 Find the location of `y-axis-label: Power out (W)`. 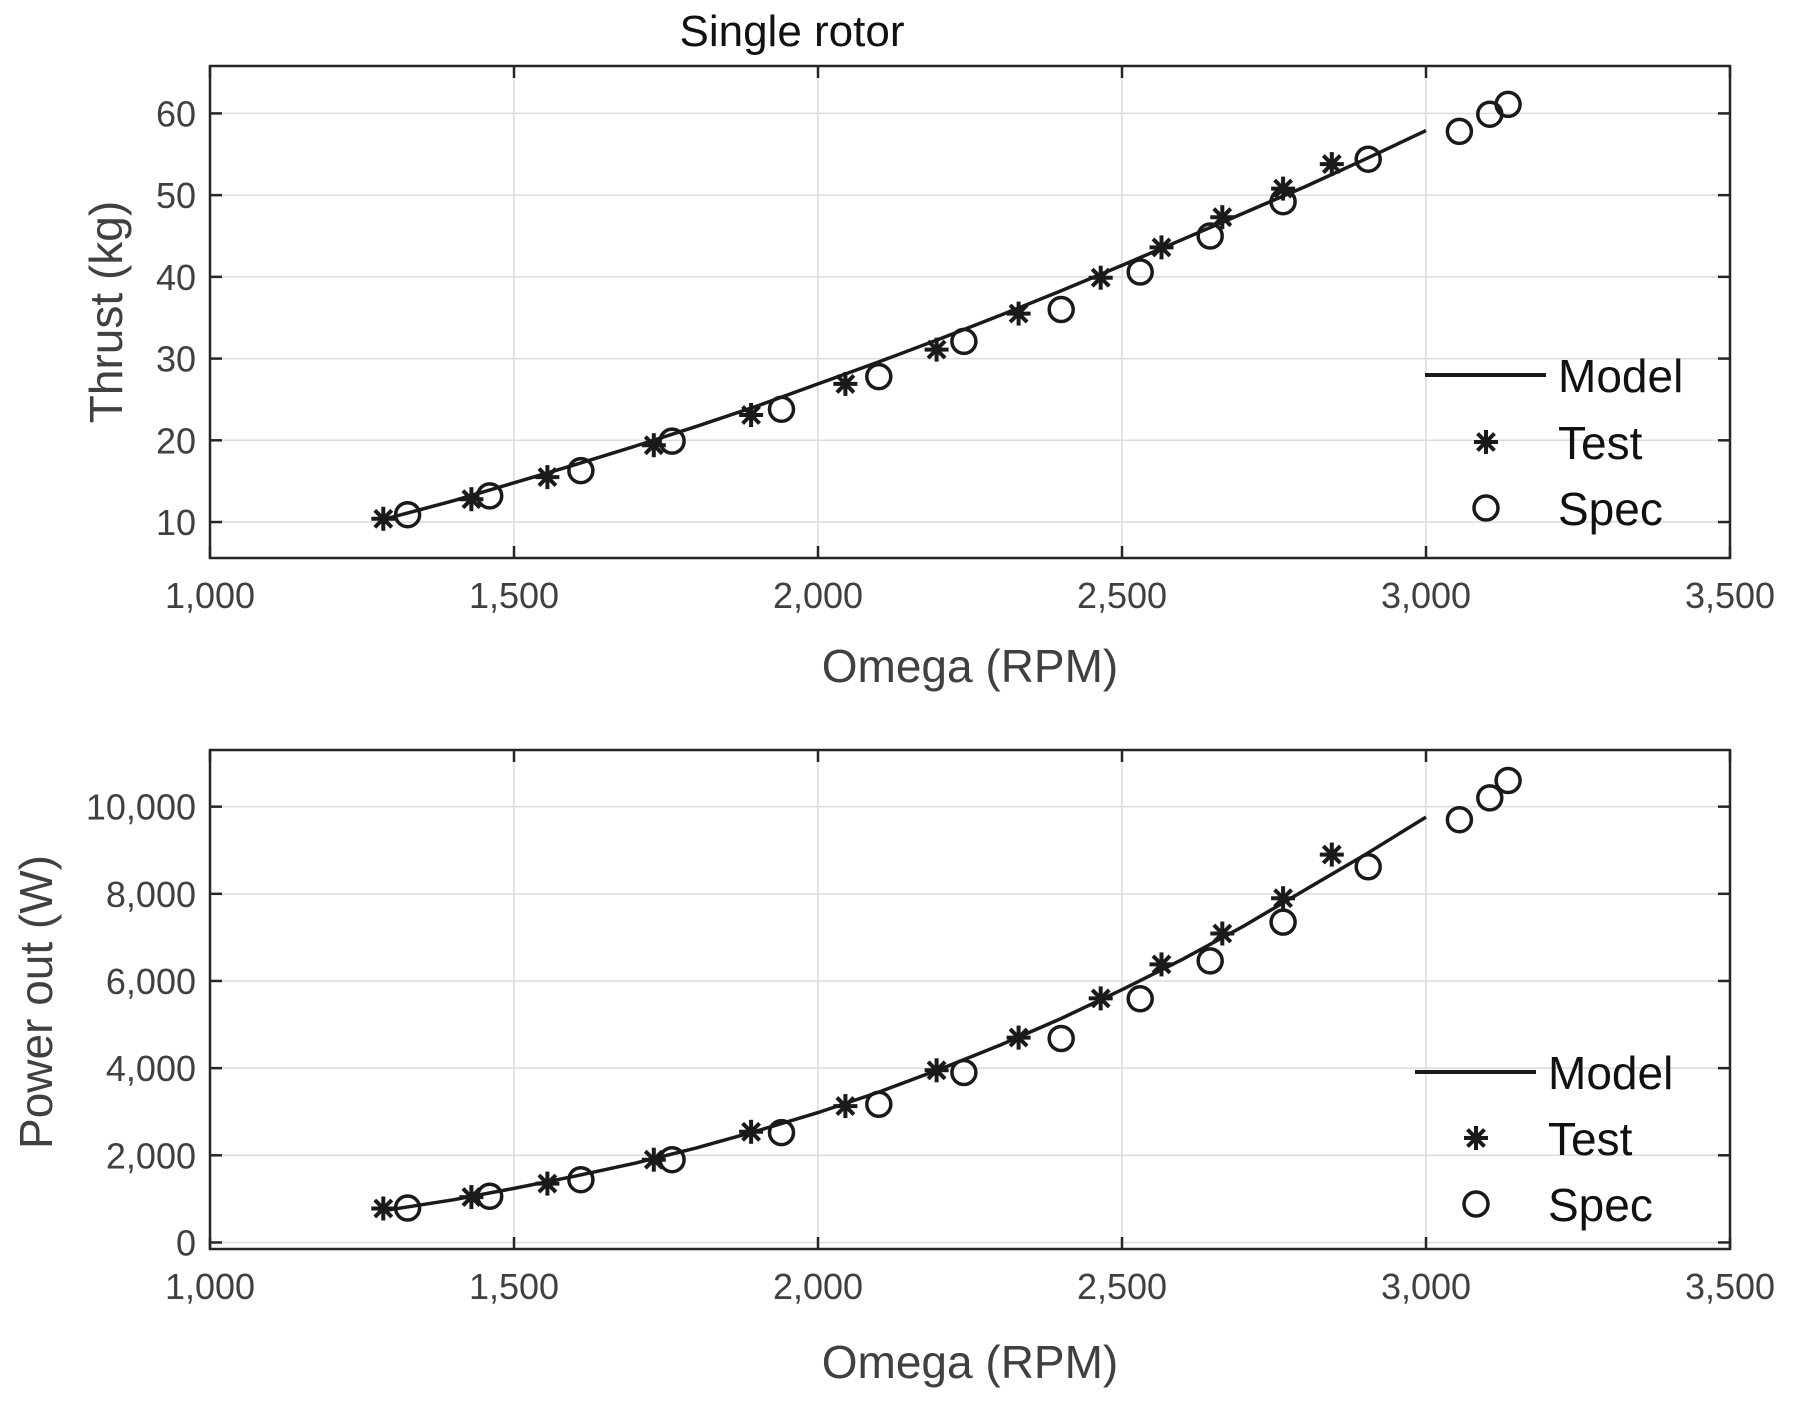

y-axis-label: Power out (W) is located at coordinates (36, 1002).